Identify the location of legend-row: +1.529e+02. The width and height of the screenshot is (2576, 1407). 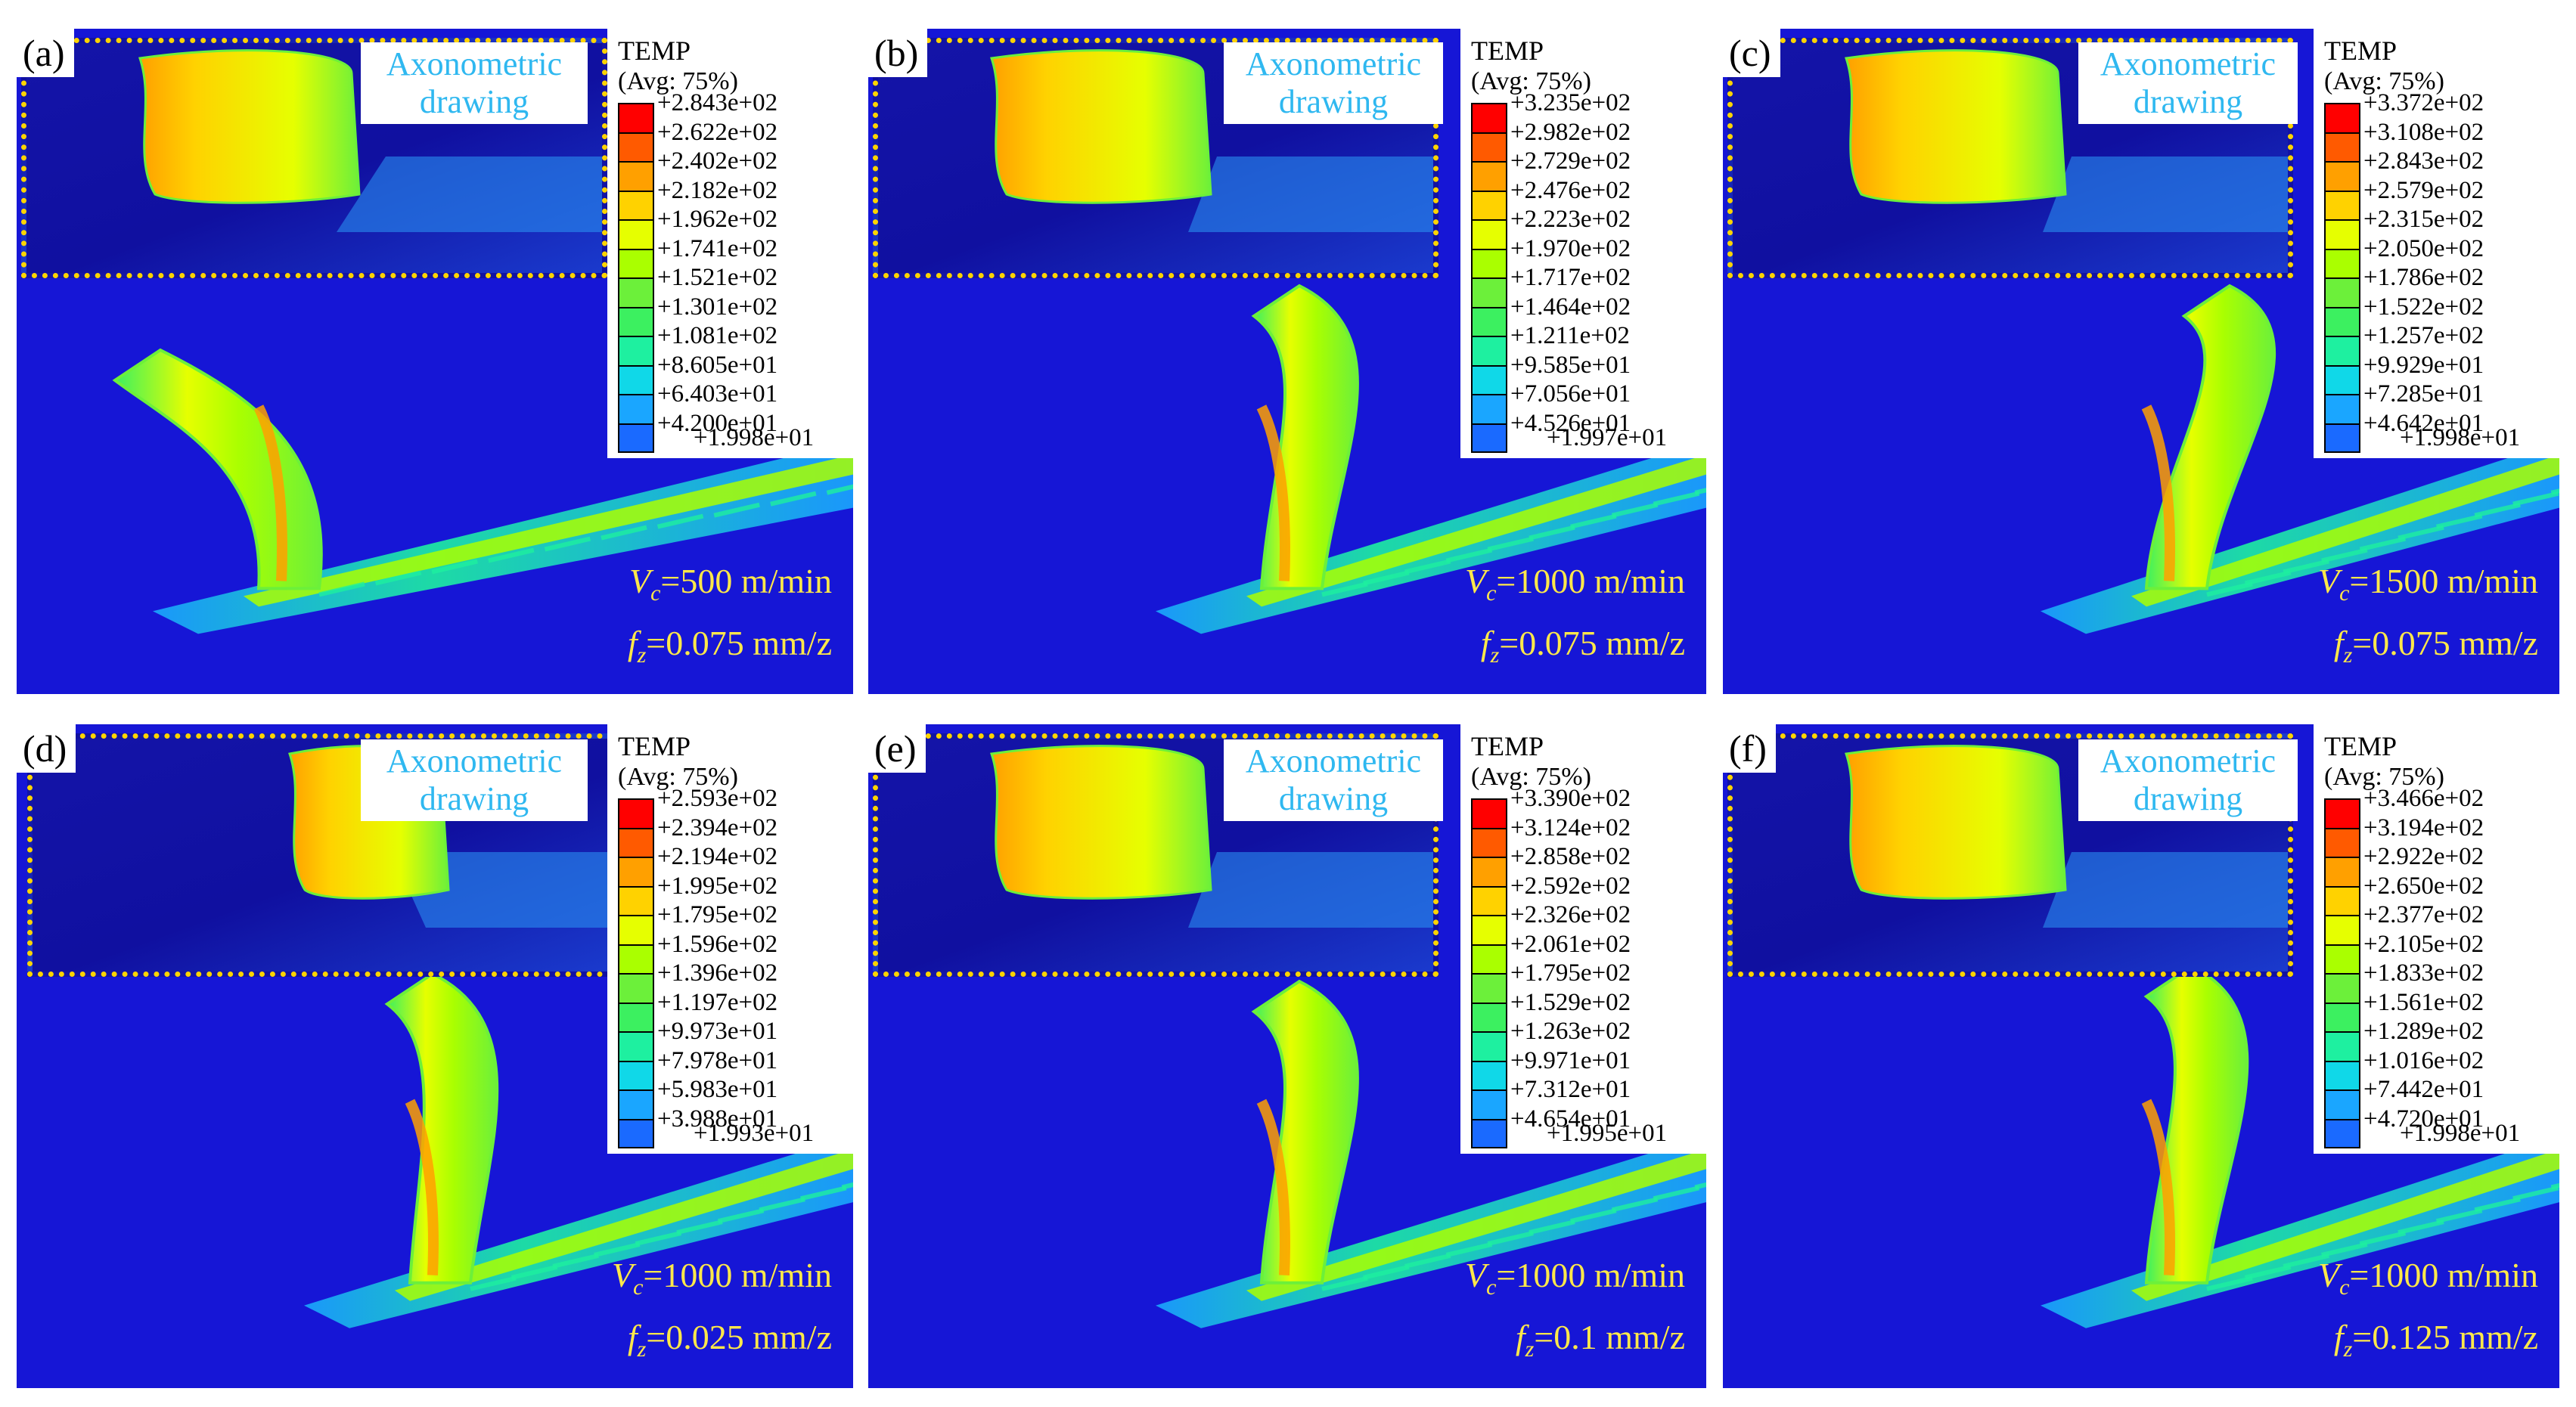
(1586, 1010).